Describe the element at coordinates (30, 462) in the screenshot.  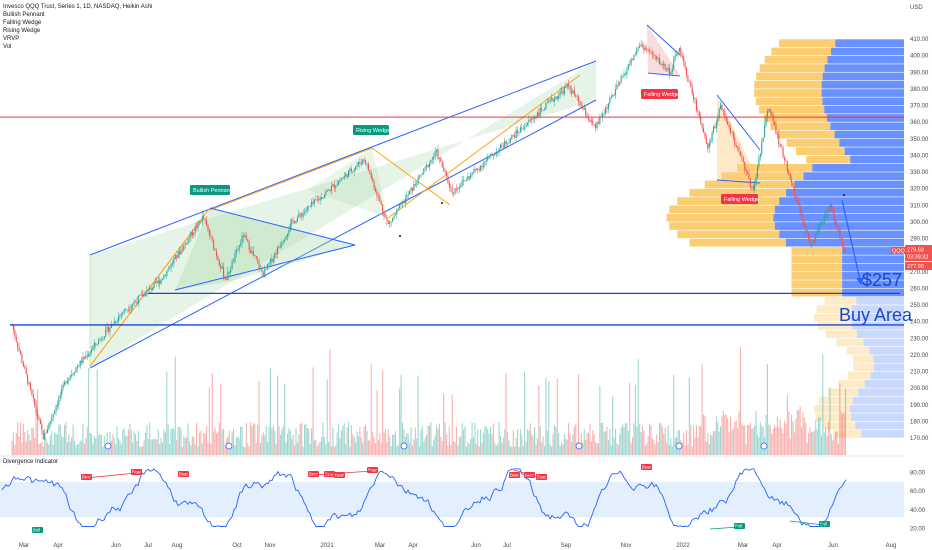
I see `oscillator-title: Divergence Indicator` at that location.